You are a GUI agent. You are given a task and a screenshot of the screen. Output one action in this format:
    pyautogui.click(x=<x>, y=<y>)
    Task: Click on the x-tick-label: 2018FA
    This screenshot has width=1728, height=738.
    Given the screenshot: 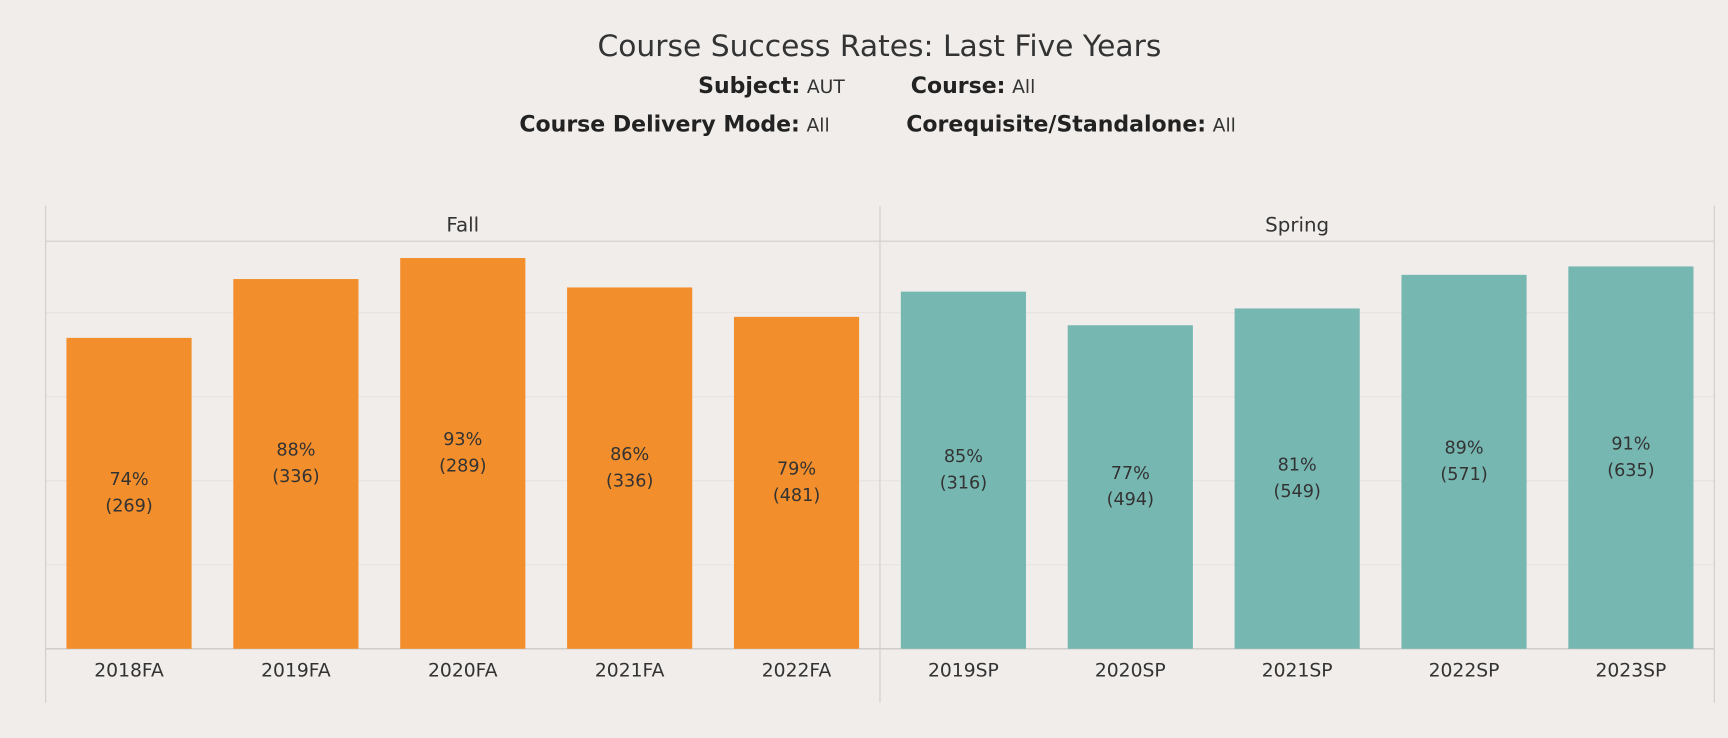 What is the action you would take?
    pyautogui.click(x=129, y=670)
    